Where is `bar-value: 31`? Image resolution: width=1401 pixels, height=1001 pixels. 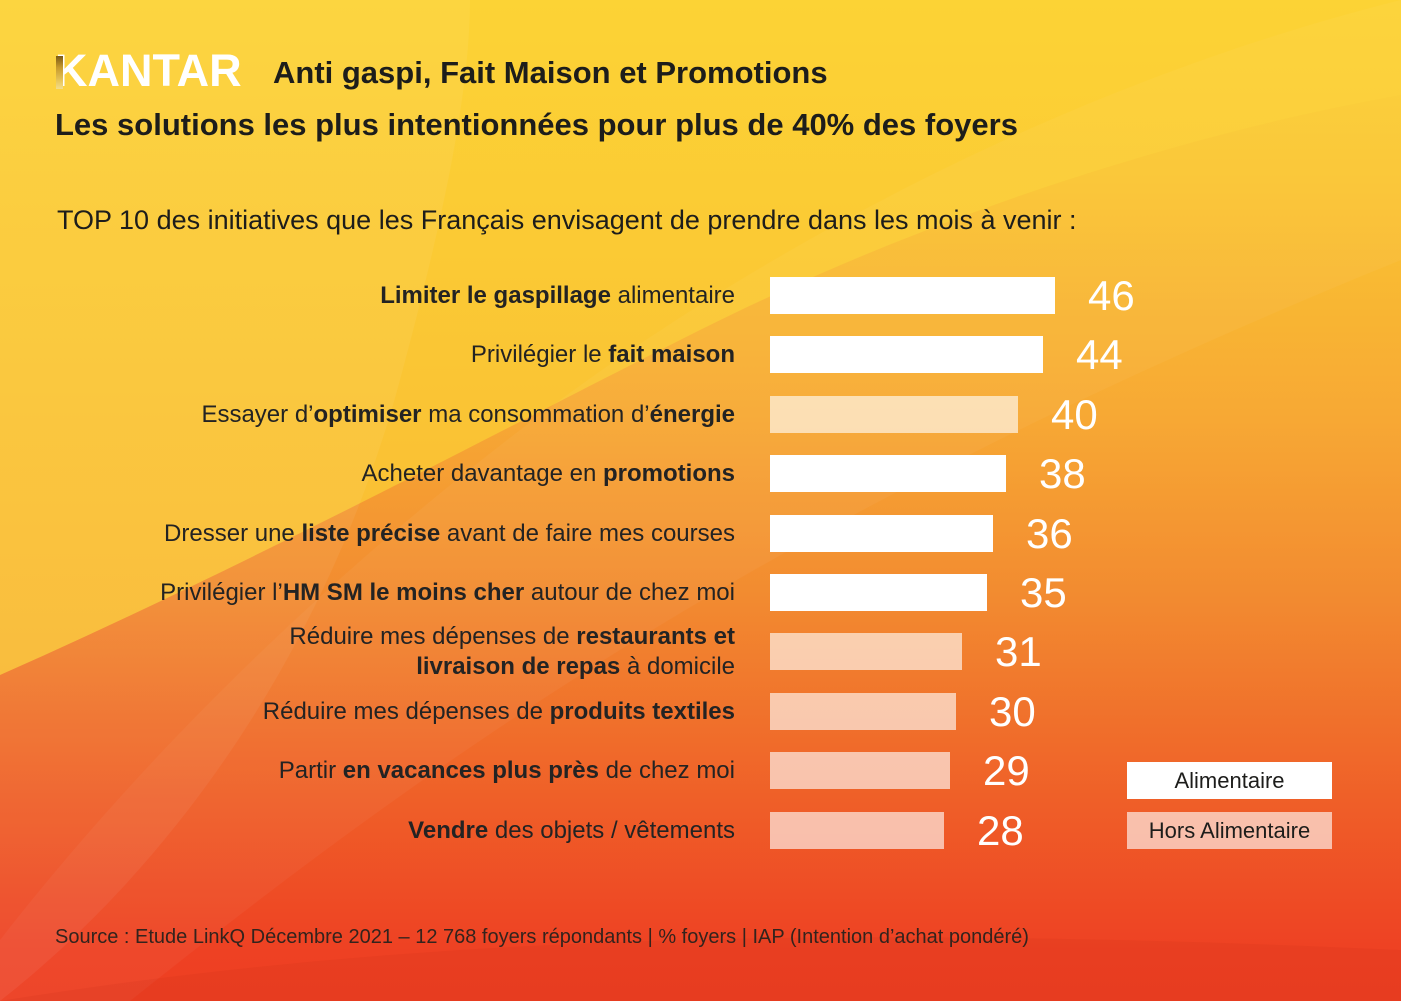 bar-value: 31 is located at coordinates (1018, 651).